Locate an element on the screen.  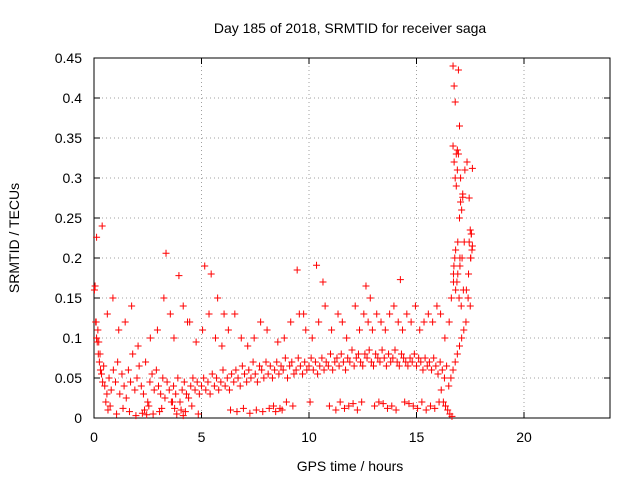
y-tick-label: 0.45 is located at coordinates (68, 58).